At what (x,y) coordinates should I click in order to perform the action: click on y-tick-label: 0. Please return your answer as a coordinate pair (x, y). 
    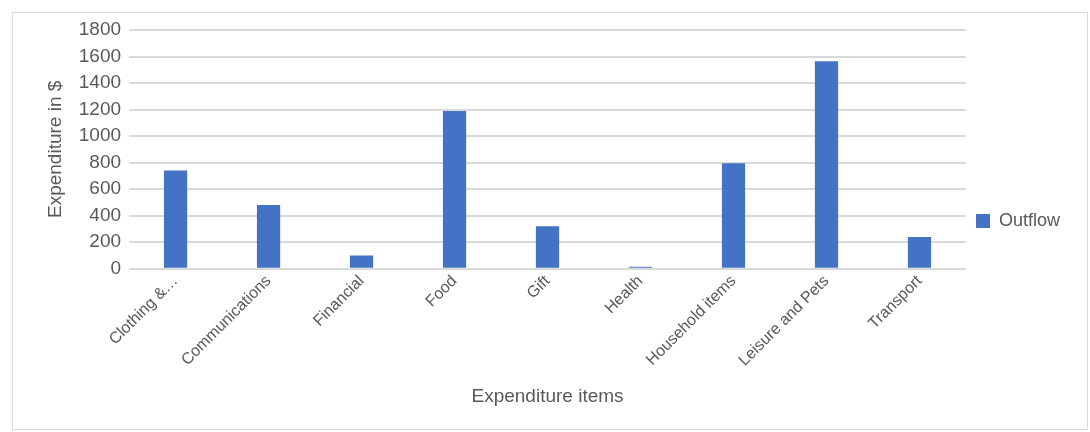
    Looking at the image, I should click on (116, 267).